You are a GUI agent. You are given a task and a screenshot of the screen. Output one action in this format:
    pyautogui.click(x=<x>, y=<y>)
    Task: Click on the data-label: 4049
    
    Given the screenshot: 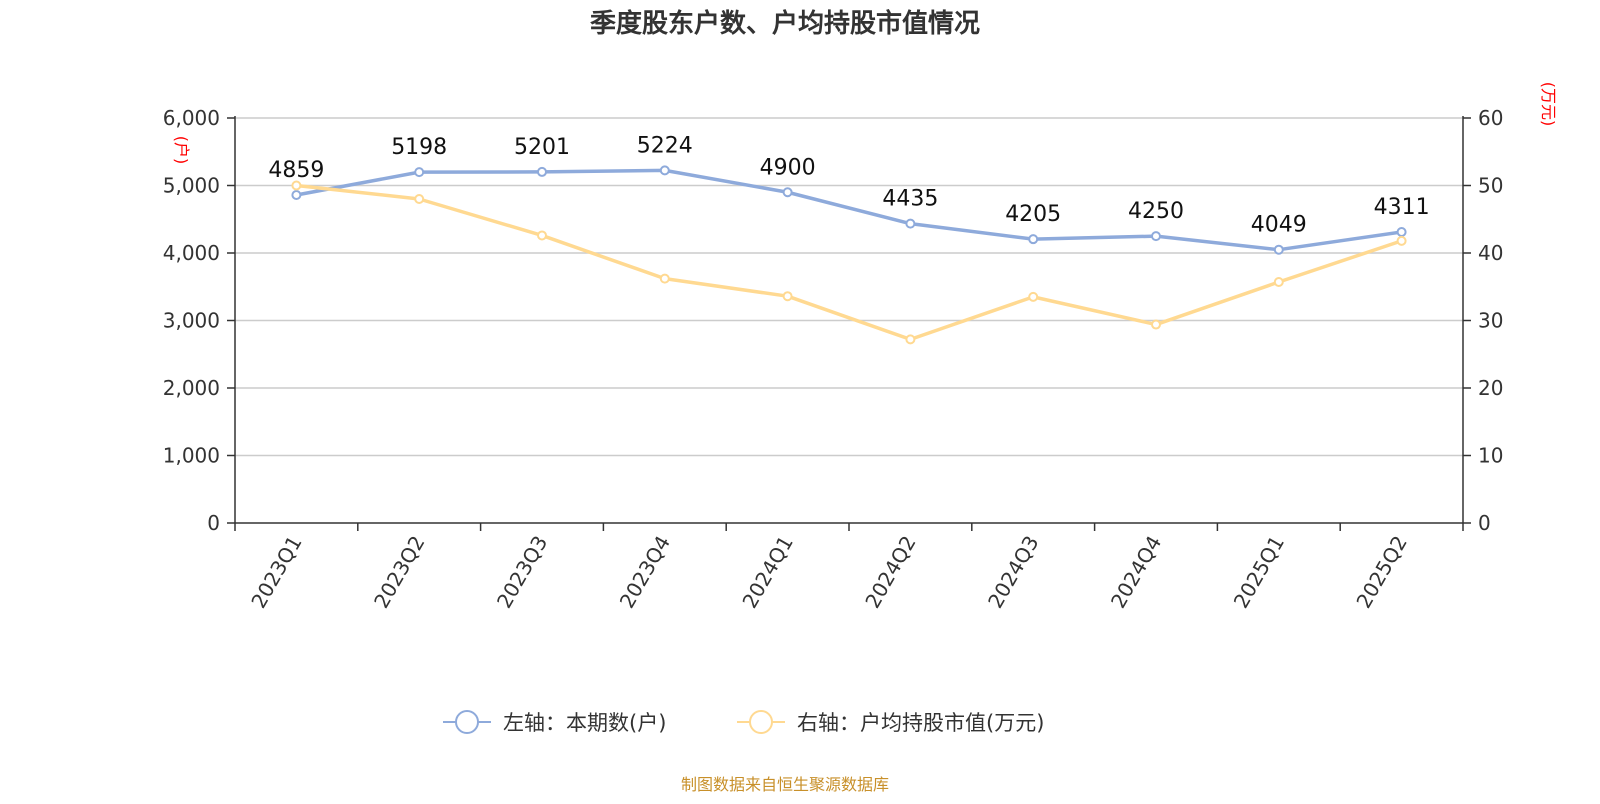 What is the action you would take?
    pyautogui.click(x=1279, y=225)
    